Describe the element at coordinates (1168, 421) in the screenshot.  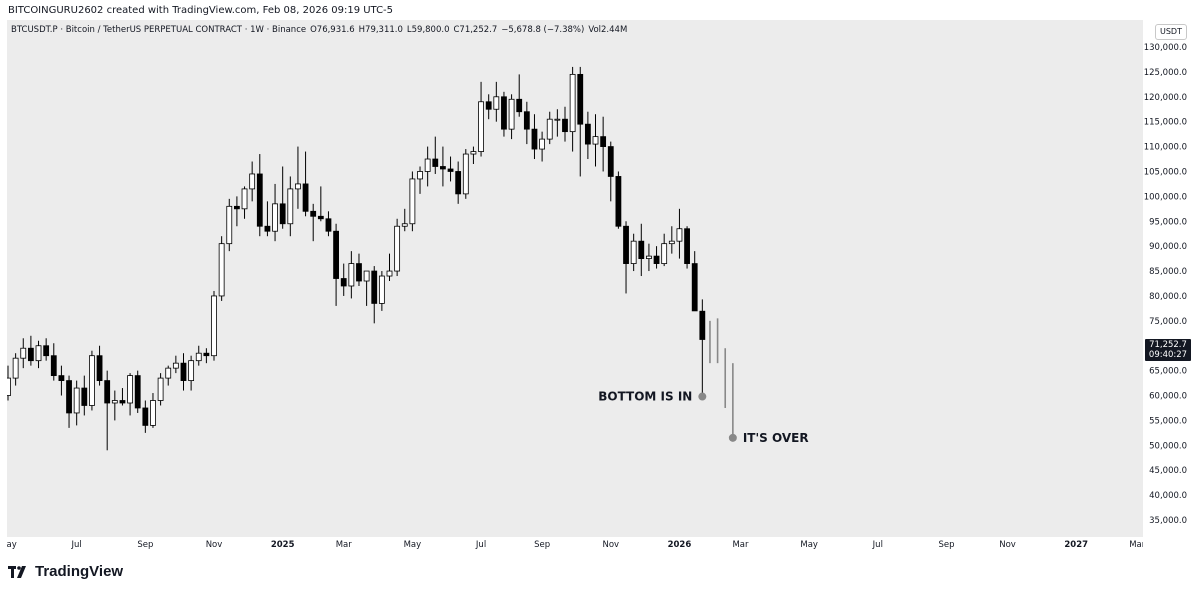
I see `price-tick-label: 55,000.0` at that location.